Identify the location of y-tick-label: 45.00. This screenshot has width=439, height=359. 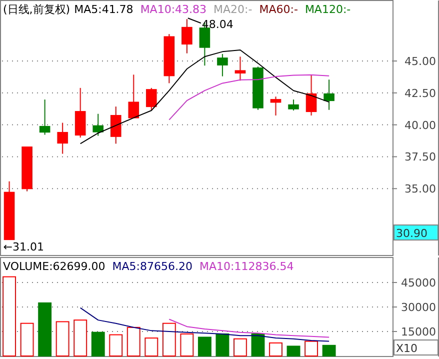
(420, 61).